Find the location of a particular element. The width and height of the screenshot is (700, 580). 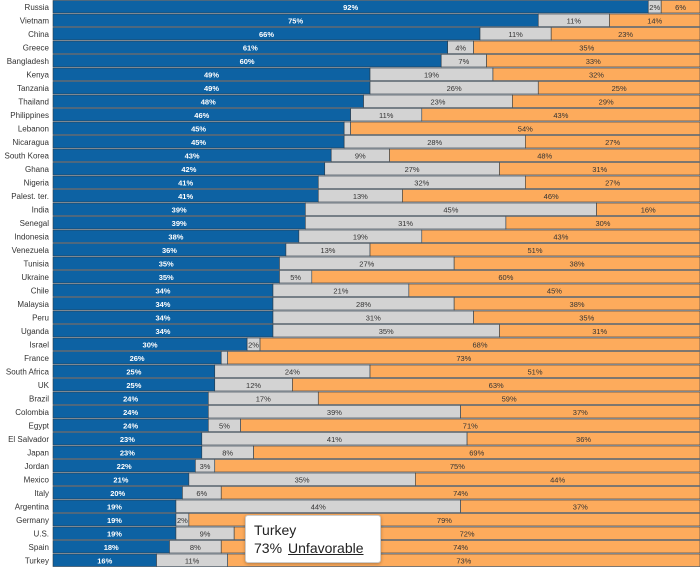

data-label: 14% is located at coordinates (654, 20).